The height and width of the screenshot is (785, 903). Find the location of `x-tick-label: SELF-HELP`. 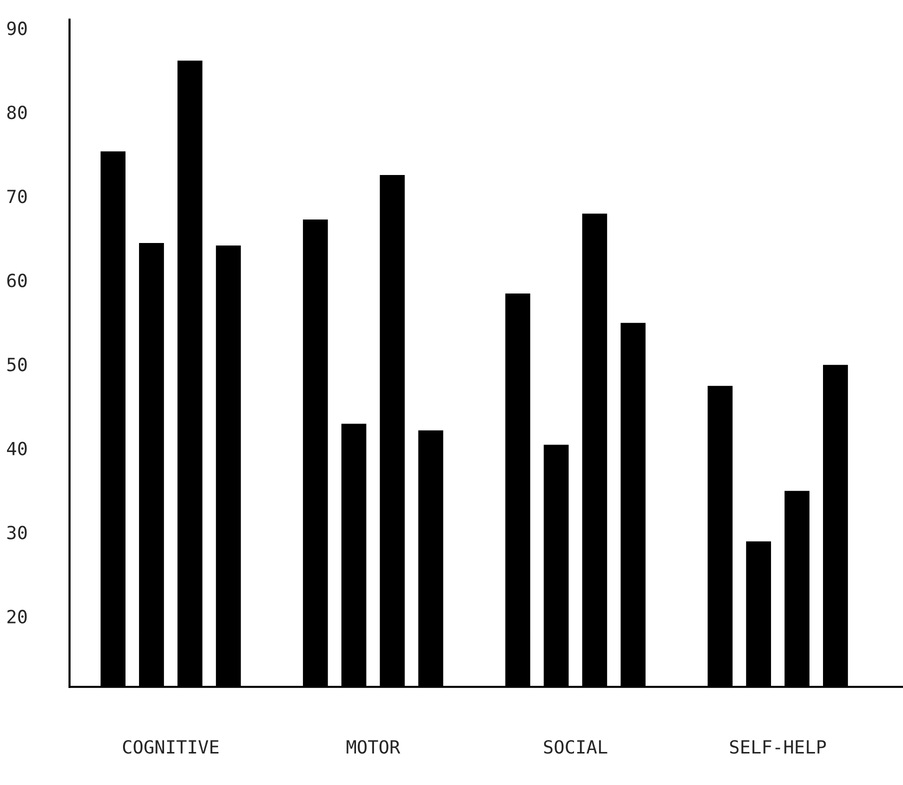

x-tick-label: SELF-HELP is located at coordinates (778, 747).